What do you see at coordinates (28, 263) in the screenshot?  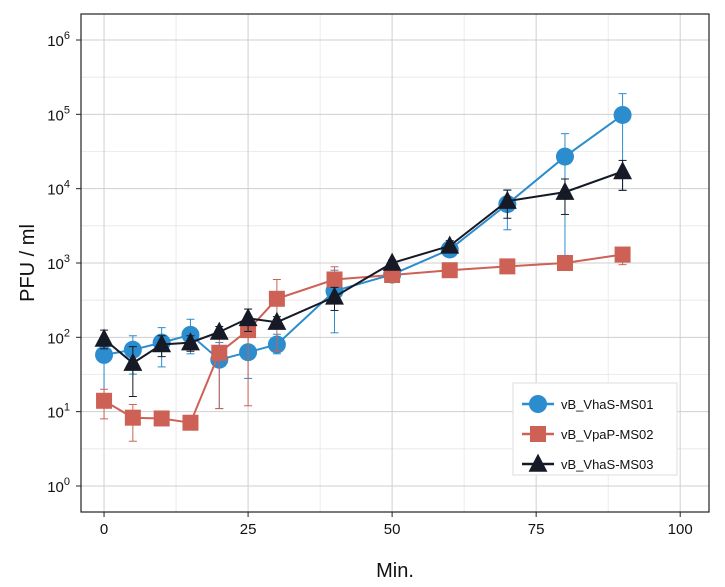 I see `y-axis-title: PFU / ml` at bounding box center [28, 263].